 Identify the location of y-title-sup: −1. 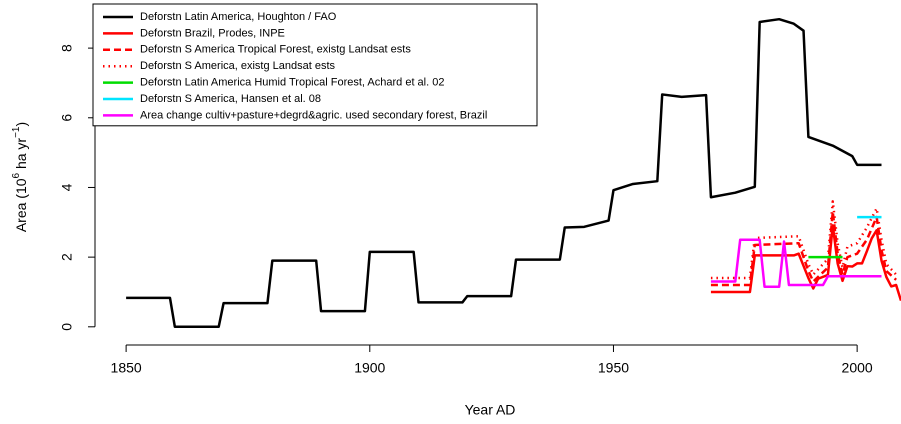
(16, 132).